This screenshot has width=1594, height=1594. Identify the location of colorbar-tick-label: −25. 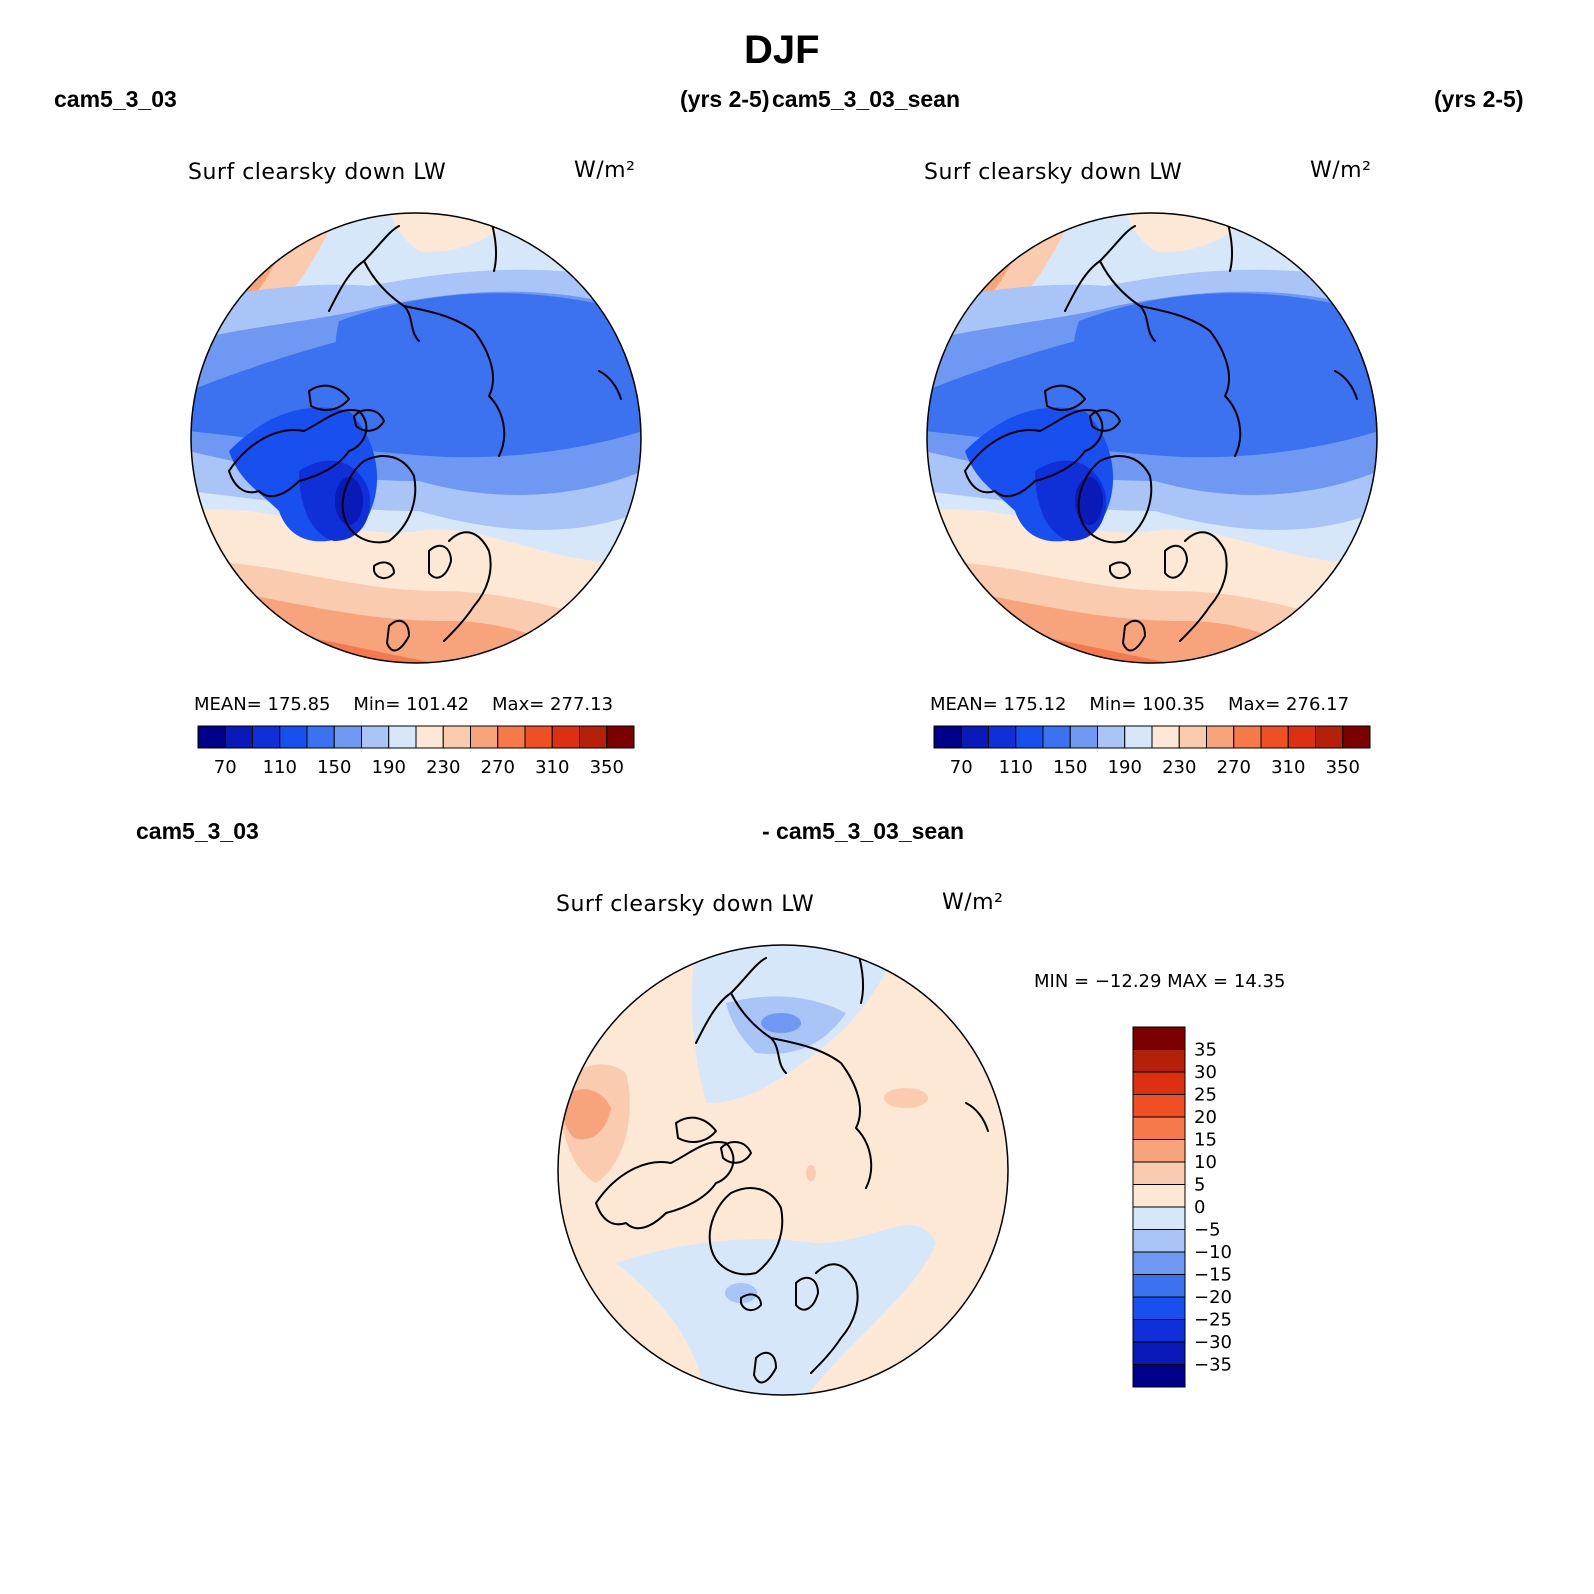
(1213, 1320).